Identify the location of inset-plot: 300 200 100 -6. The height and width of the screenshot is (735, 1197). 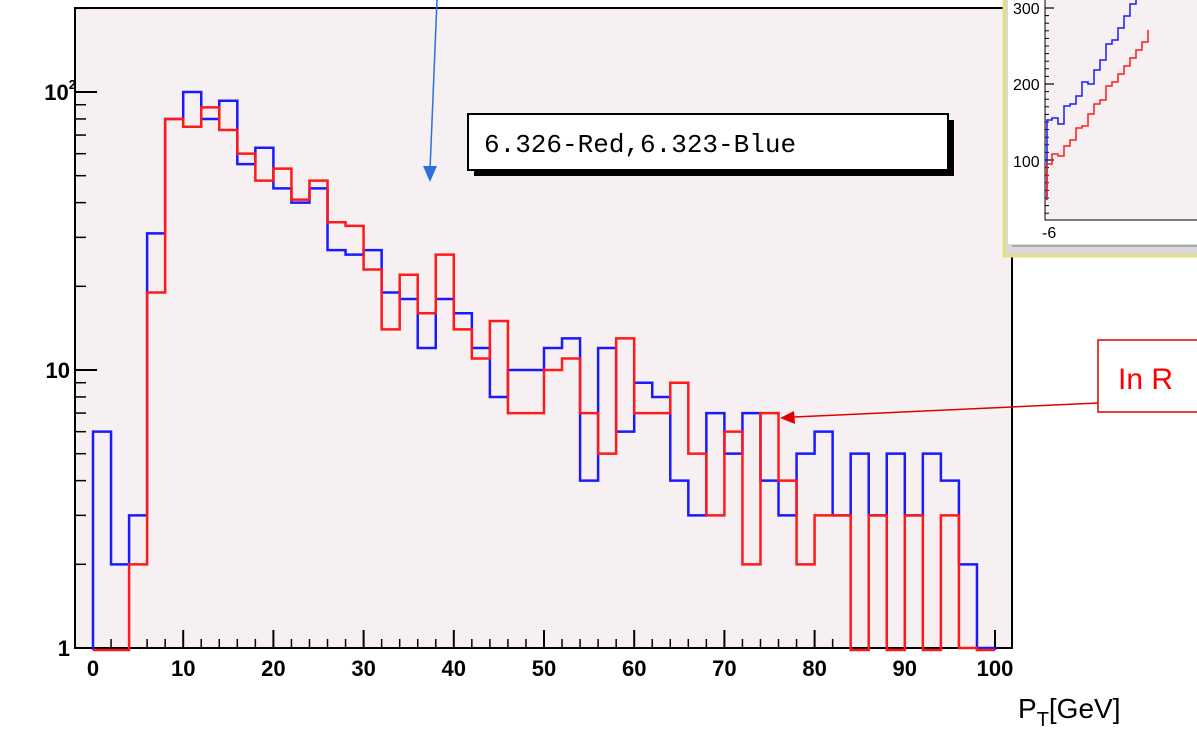
(1099, 129).